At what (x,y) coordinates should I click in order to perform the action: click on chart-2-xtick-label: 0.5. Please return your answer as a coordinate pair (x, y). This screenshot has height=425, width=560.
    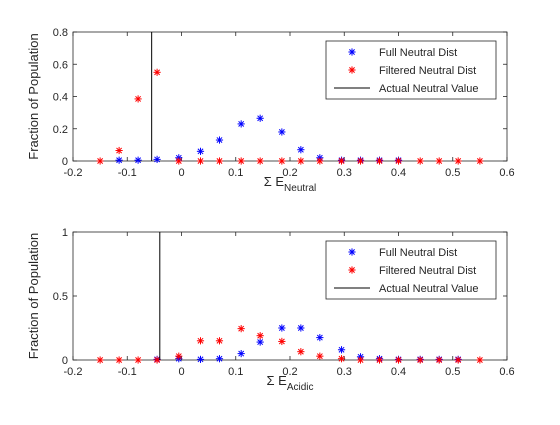
    Looking at the image, I should click on (452, 372).